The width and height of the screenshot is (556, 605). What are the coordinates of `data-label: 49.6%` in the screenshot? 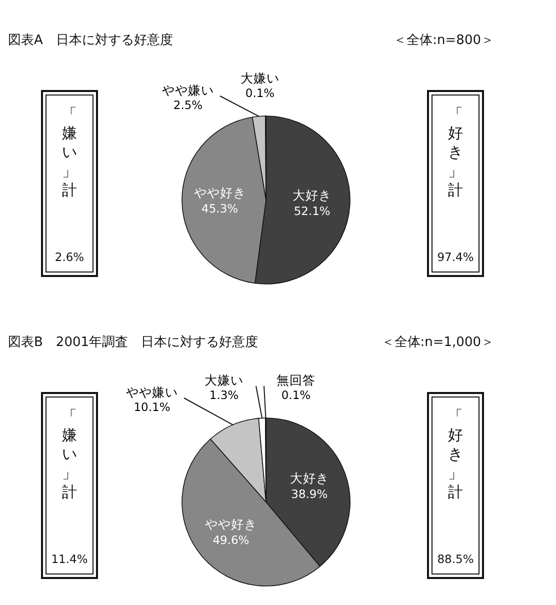 It's located at (231, 540).